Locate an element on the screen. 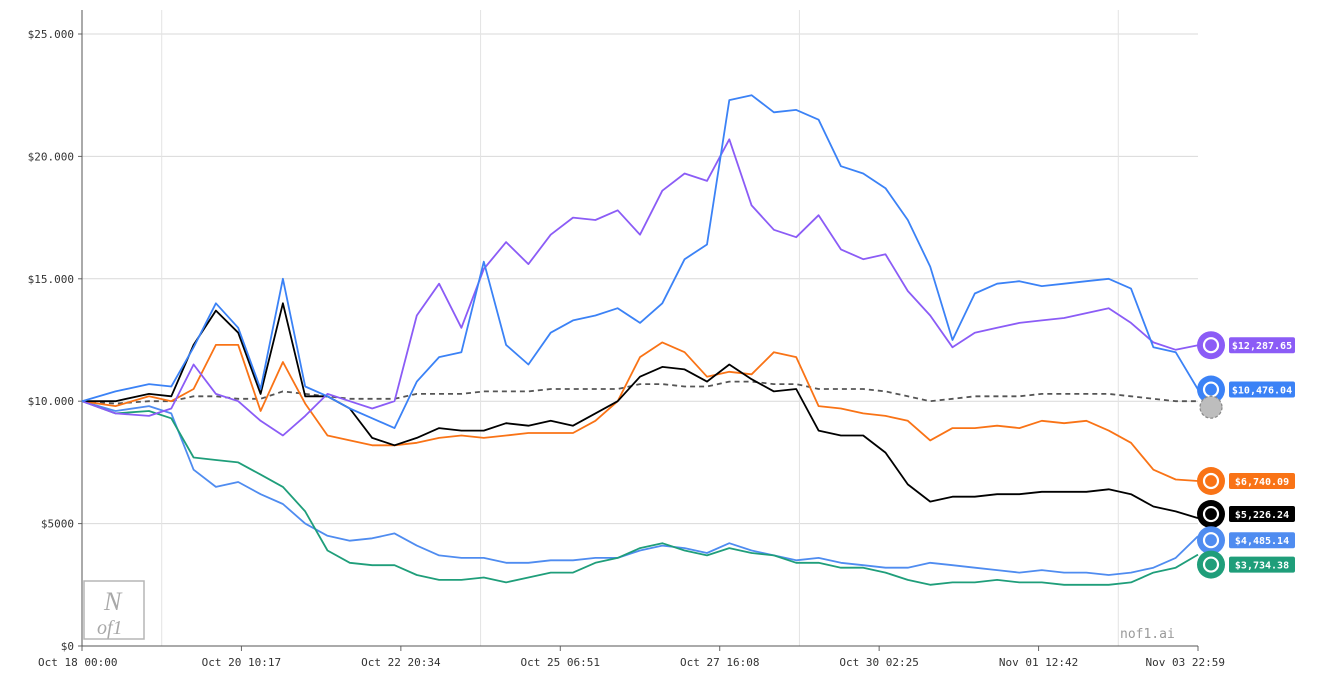 The image size is (1318, 686). y-tick-label: $25.000 is located at coordinates (51, 34).